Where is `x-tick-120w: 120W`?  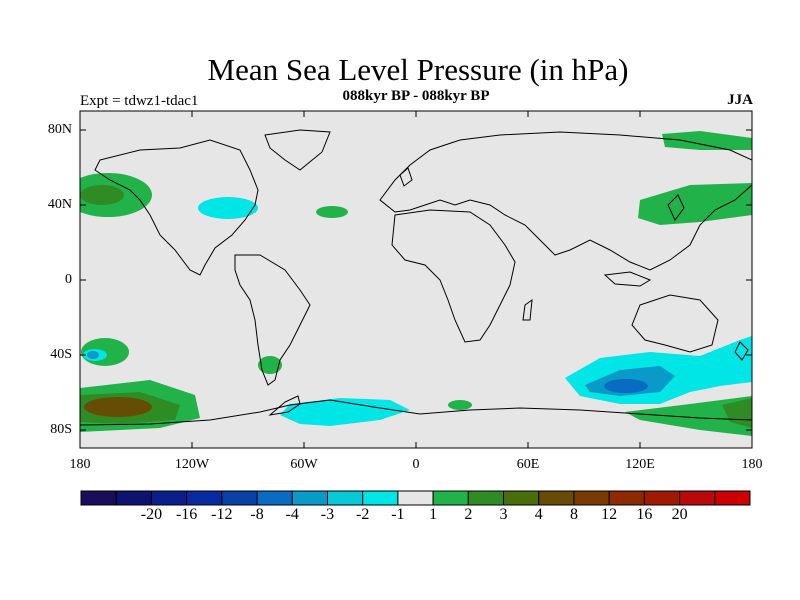
x-tick-120w: 120W is located at coordinates (192, 464).